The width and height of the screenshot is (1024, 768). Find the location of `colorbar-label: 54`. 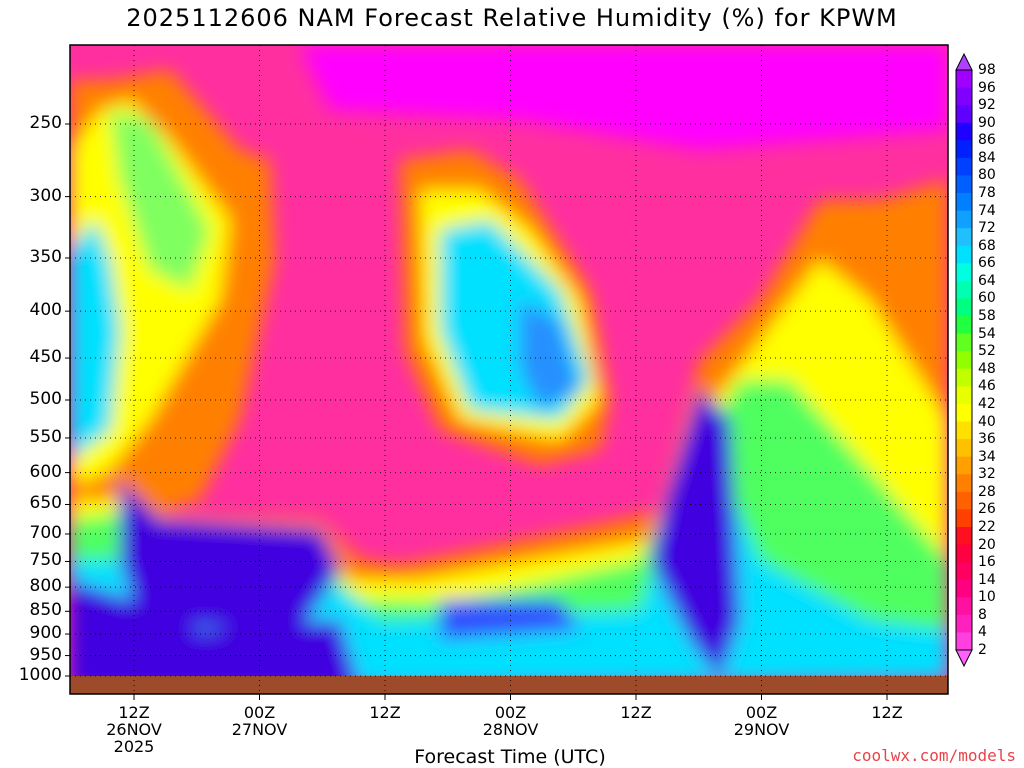

colorbar-label: 54 is located at coordinates (987, 333).